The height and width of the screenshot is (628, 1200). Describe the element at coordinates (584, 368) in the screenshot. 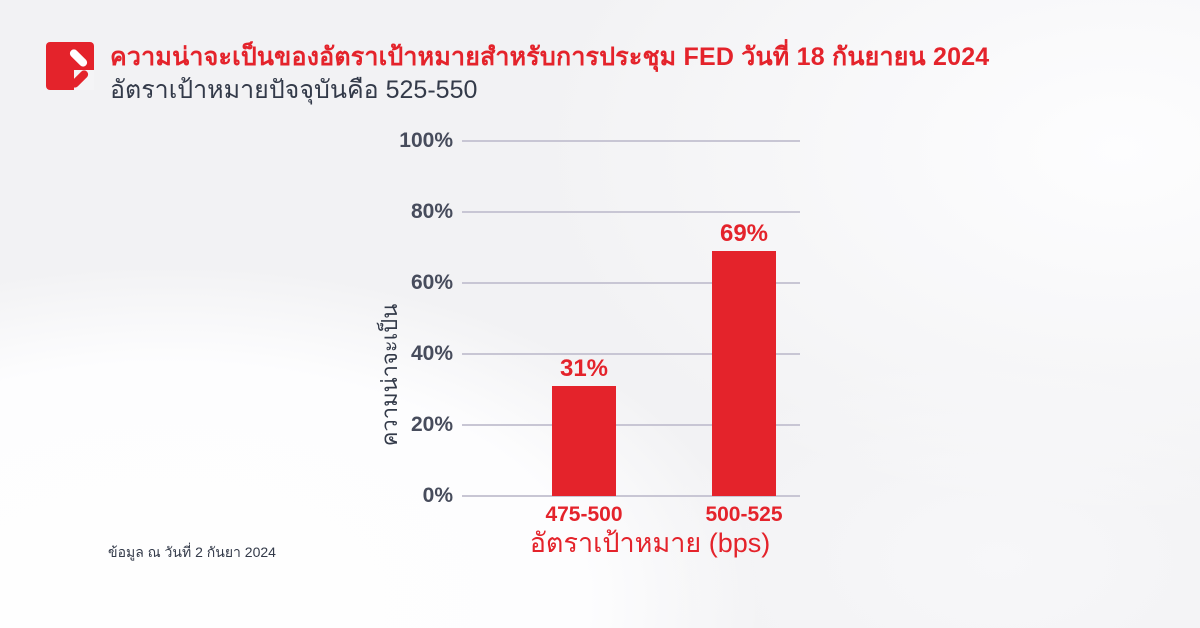

I see `bar-value-label: 31%` at that location.